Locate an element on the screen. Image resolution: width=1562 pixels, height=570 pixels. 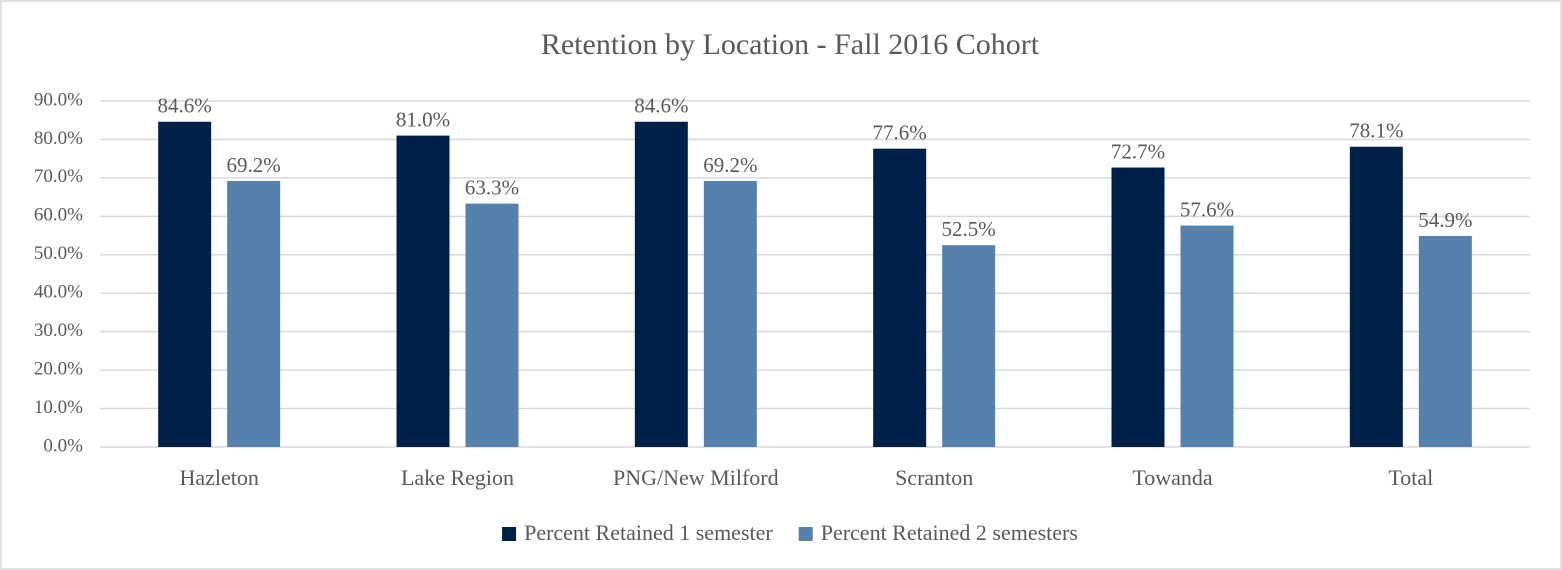
x-tick-label: Total is located at coordinates (1410, 477).